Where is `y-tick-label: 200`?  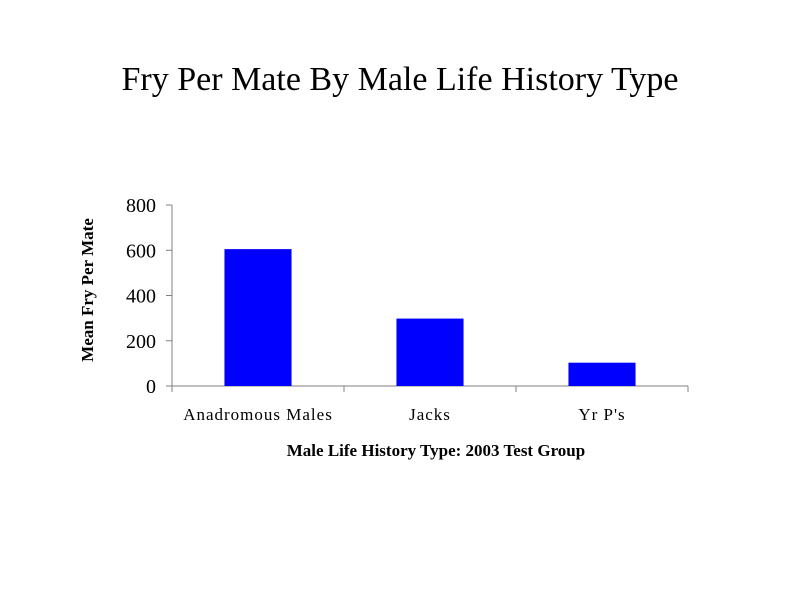 y-tick-label: 200 is located at coordinates (141, 342).